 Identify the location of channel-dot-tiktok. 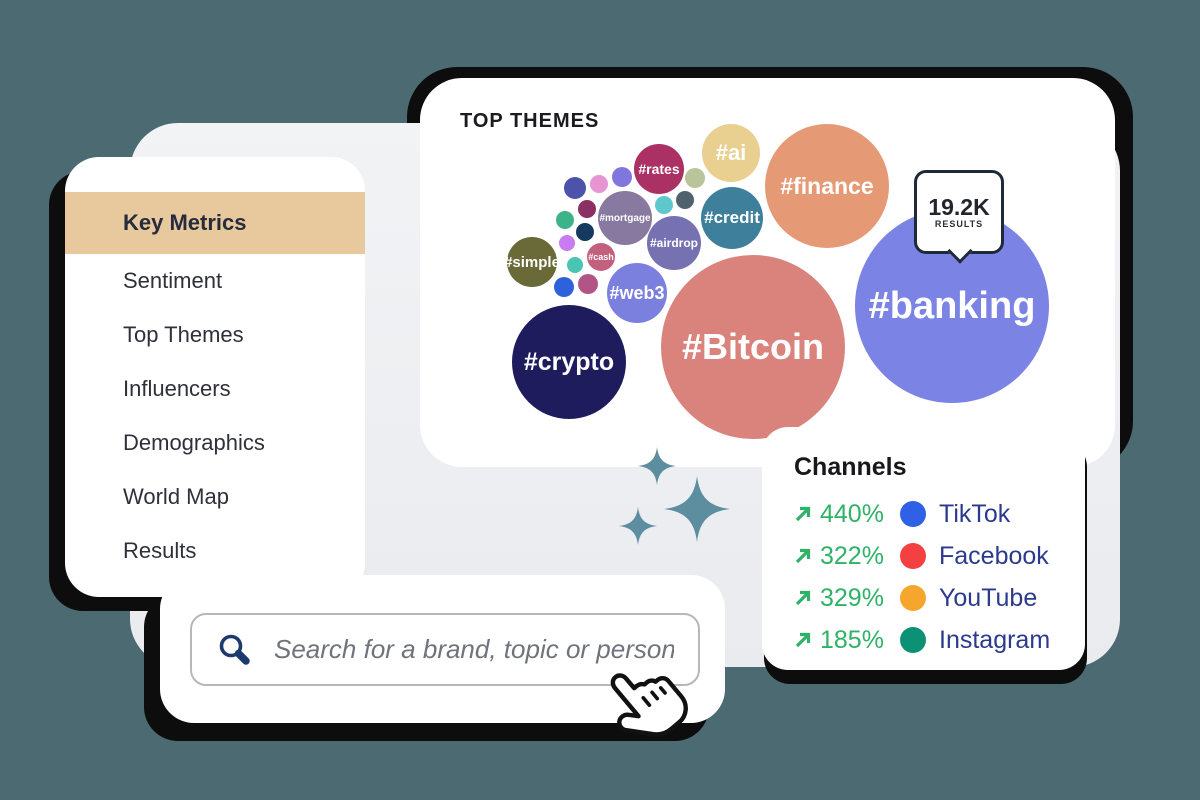
(913, 514).